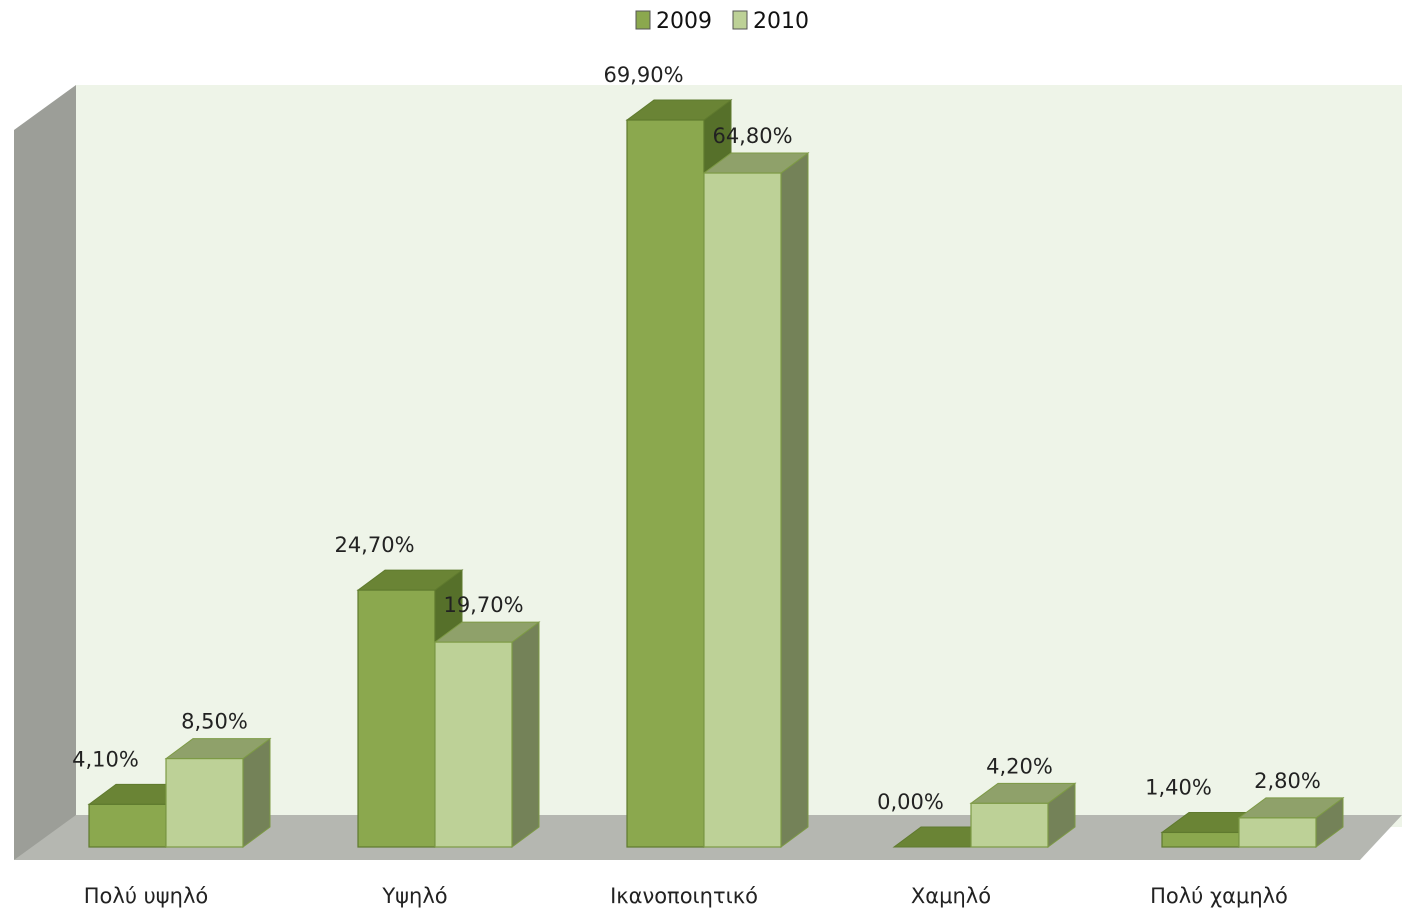 This screenshot has height=914, width=1402. Describe the element at coordinates (684, 21) in the screenshot. I see `legend-label: 2009` at that location.